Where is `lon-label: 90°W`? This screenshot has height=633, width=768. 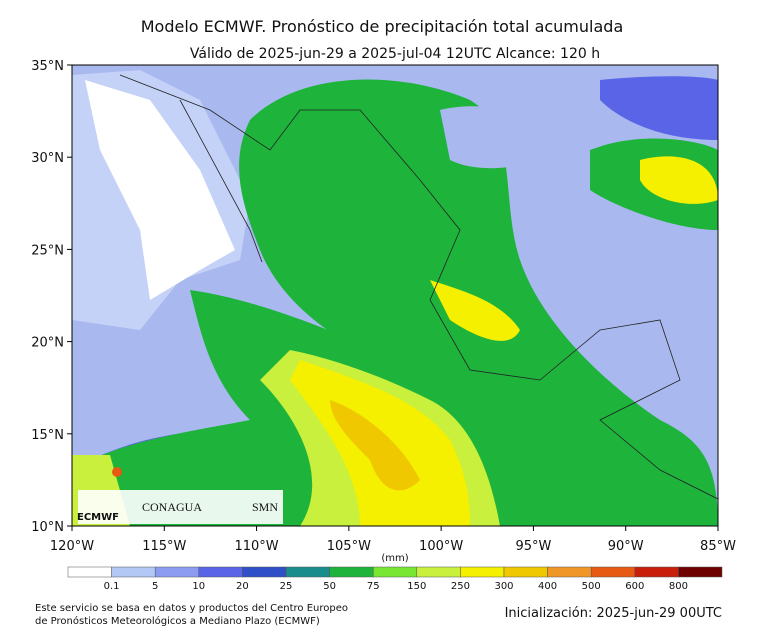
lon-label: 90°W is located at coordinates (626, 546).